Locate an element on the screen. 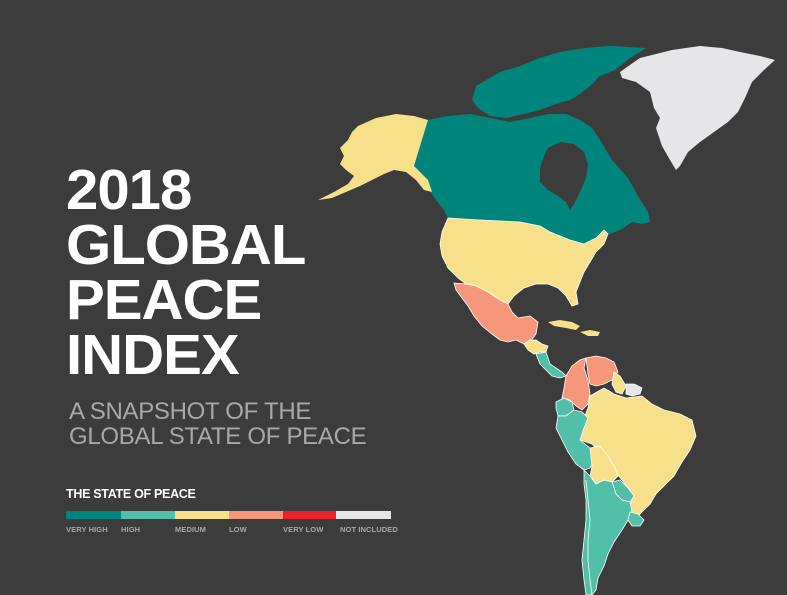 This screenshot has width=787, height=595. legend-title: THE STATE OF PEACE is located at coordinates (131, 494).